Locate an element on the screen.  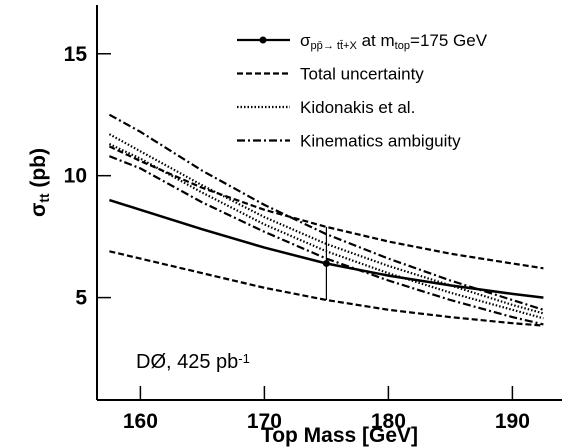
y-tick-label: 10 is located at coordinates (75, 176).